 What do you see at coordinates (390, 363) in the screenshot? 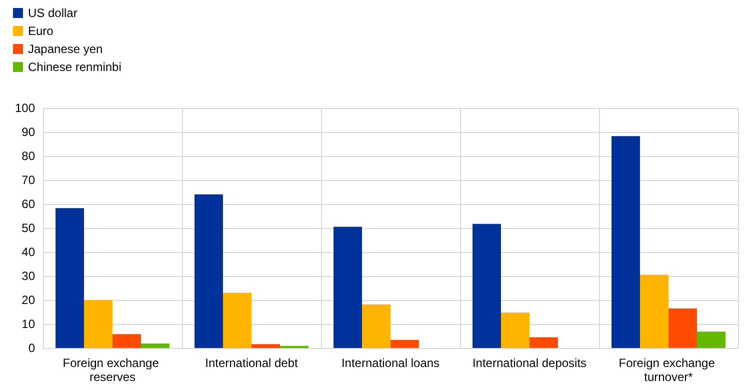
I see `x-tick-label: International loans` at bounding box center [390, 363].